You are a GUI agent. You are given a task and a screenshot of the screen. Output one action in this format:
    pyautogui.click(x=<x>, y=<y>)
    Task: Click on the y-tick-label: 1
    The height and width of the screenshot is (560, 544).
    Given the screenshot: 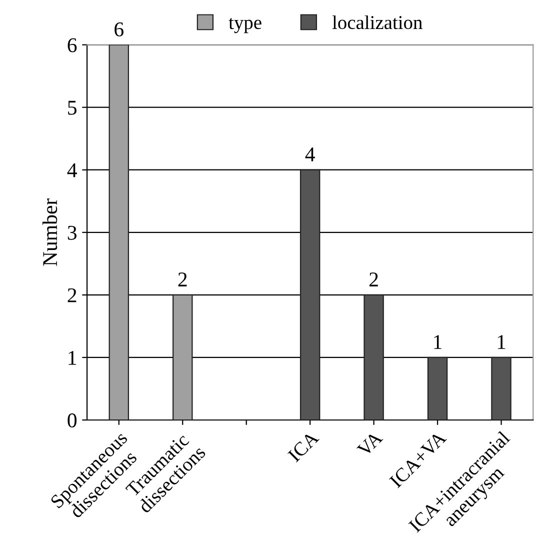 What is the action you would take?
    pyautogui.click(x=72, y=357)
    